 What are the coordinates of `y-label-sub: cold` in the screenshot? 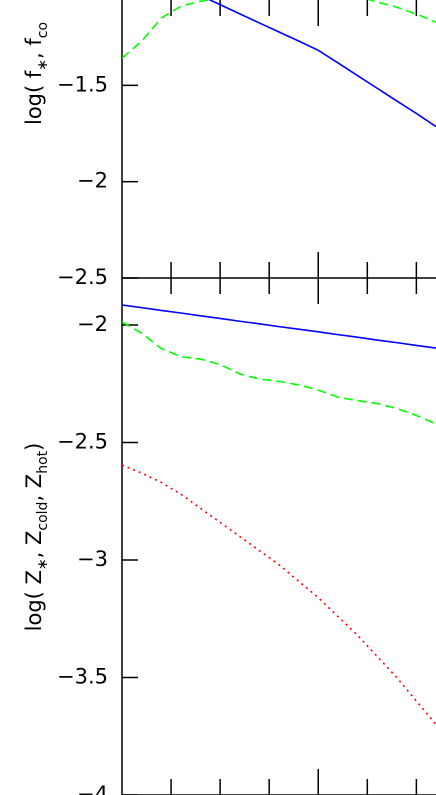 It's located at (43, 516).